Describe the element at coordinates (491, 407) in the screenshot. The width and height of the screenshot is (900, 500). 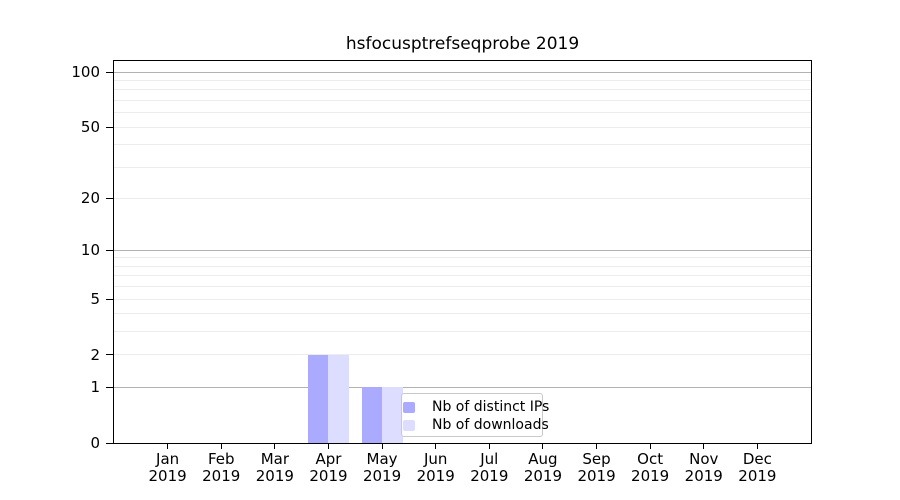
I see `legend-label-distinct-ips: Nb of distinct IPs` at that location.